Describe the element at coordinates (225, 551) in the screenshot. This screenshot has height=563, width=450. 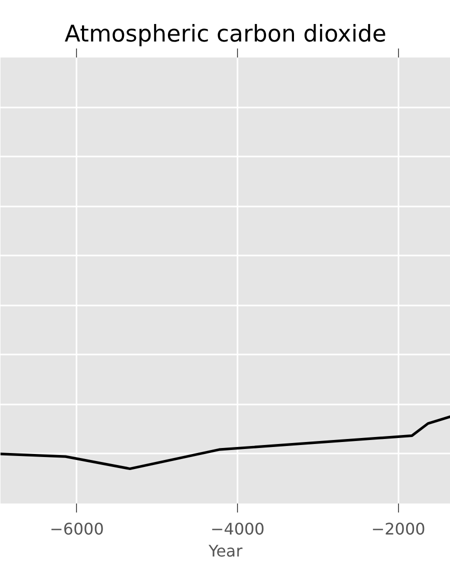
I see `x-axis-title: Year` at that location.